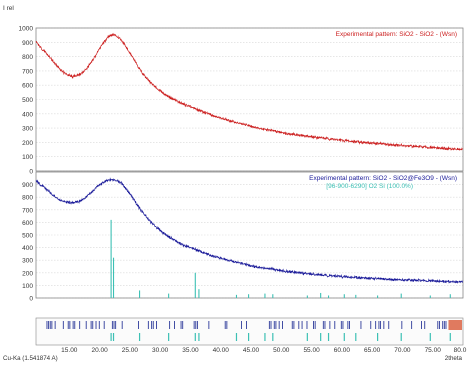  I want to click on reflection-block, so click(455, 325).